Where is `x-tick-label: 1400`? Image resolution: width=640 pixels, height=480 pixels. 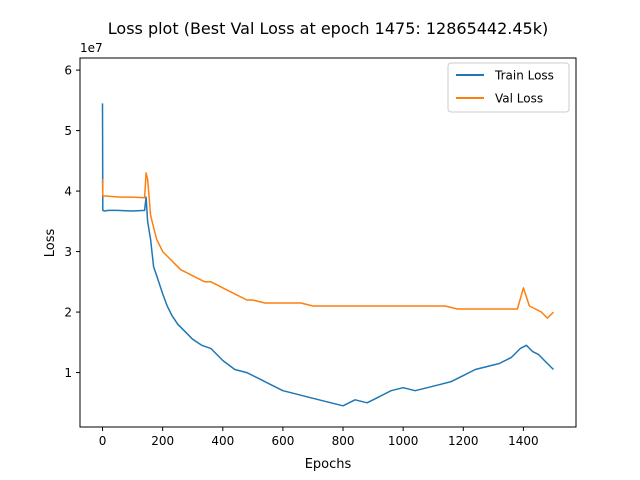
x-tick-label: 1400 is located at coordinates (523, 441).